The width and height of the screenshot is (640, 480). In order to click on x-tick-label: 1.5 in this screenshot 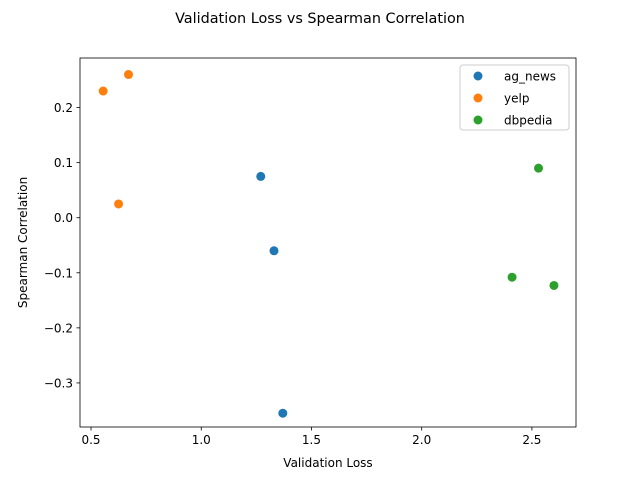, I will do `click(311, 440)`.